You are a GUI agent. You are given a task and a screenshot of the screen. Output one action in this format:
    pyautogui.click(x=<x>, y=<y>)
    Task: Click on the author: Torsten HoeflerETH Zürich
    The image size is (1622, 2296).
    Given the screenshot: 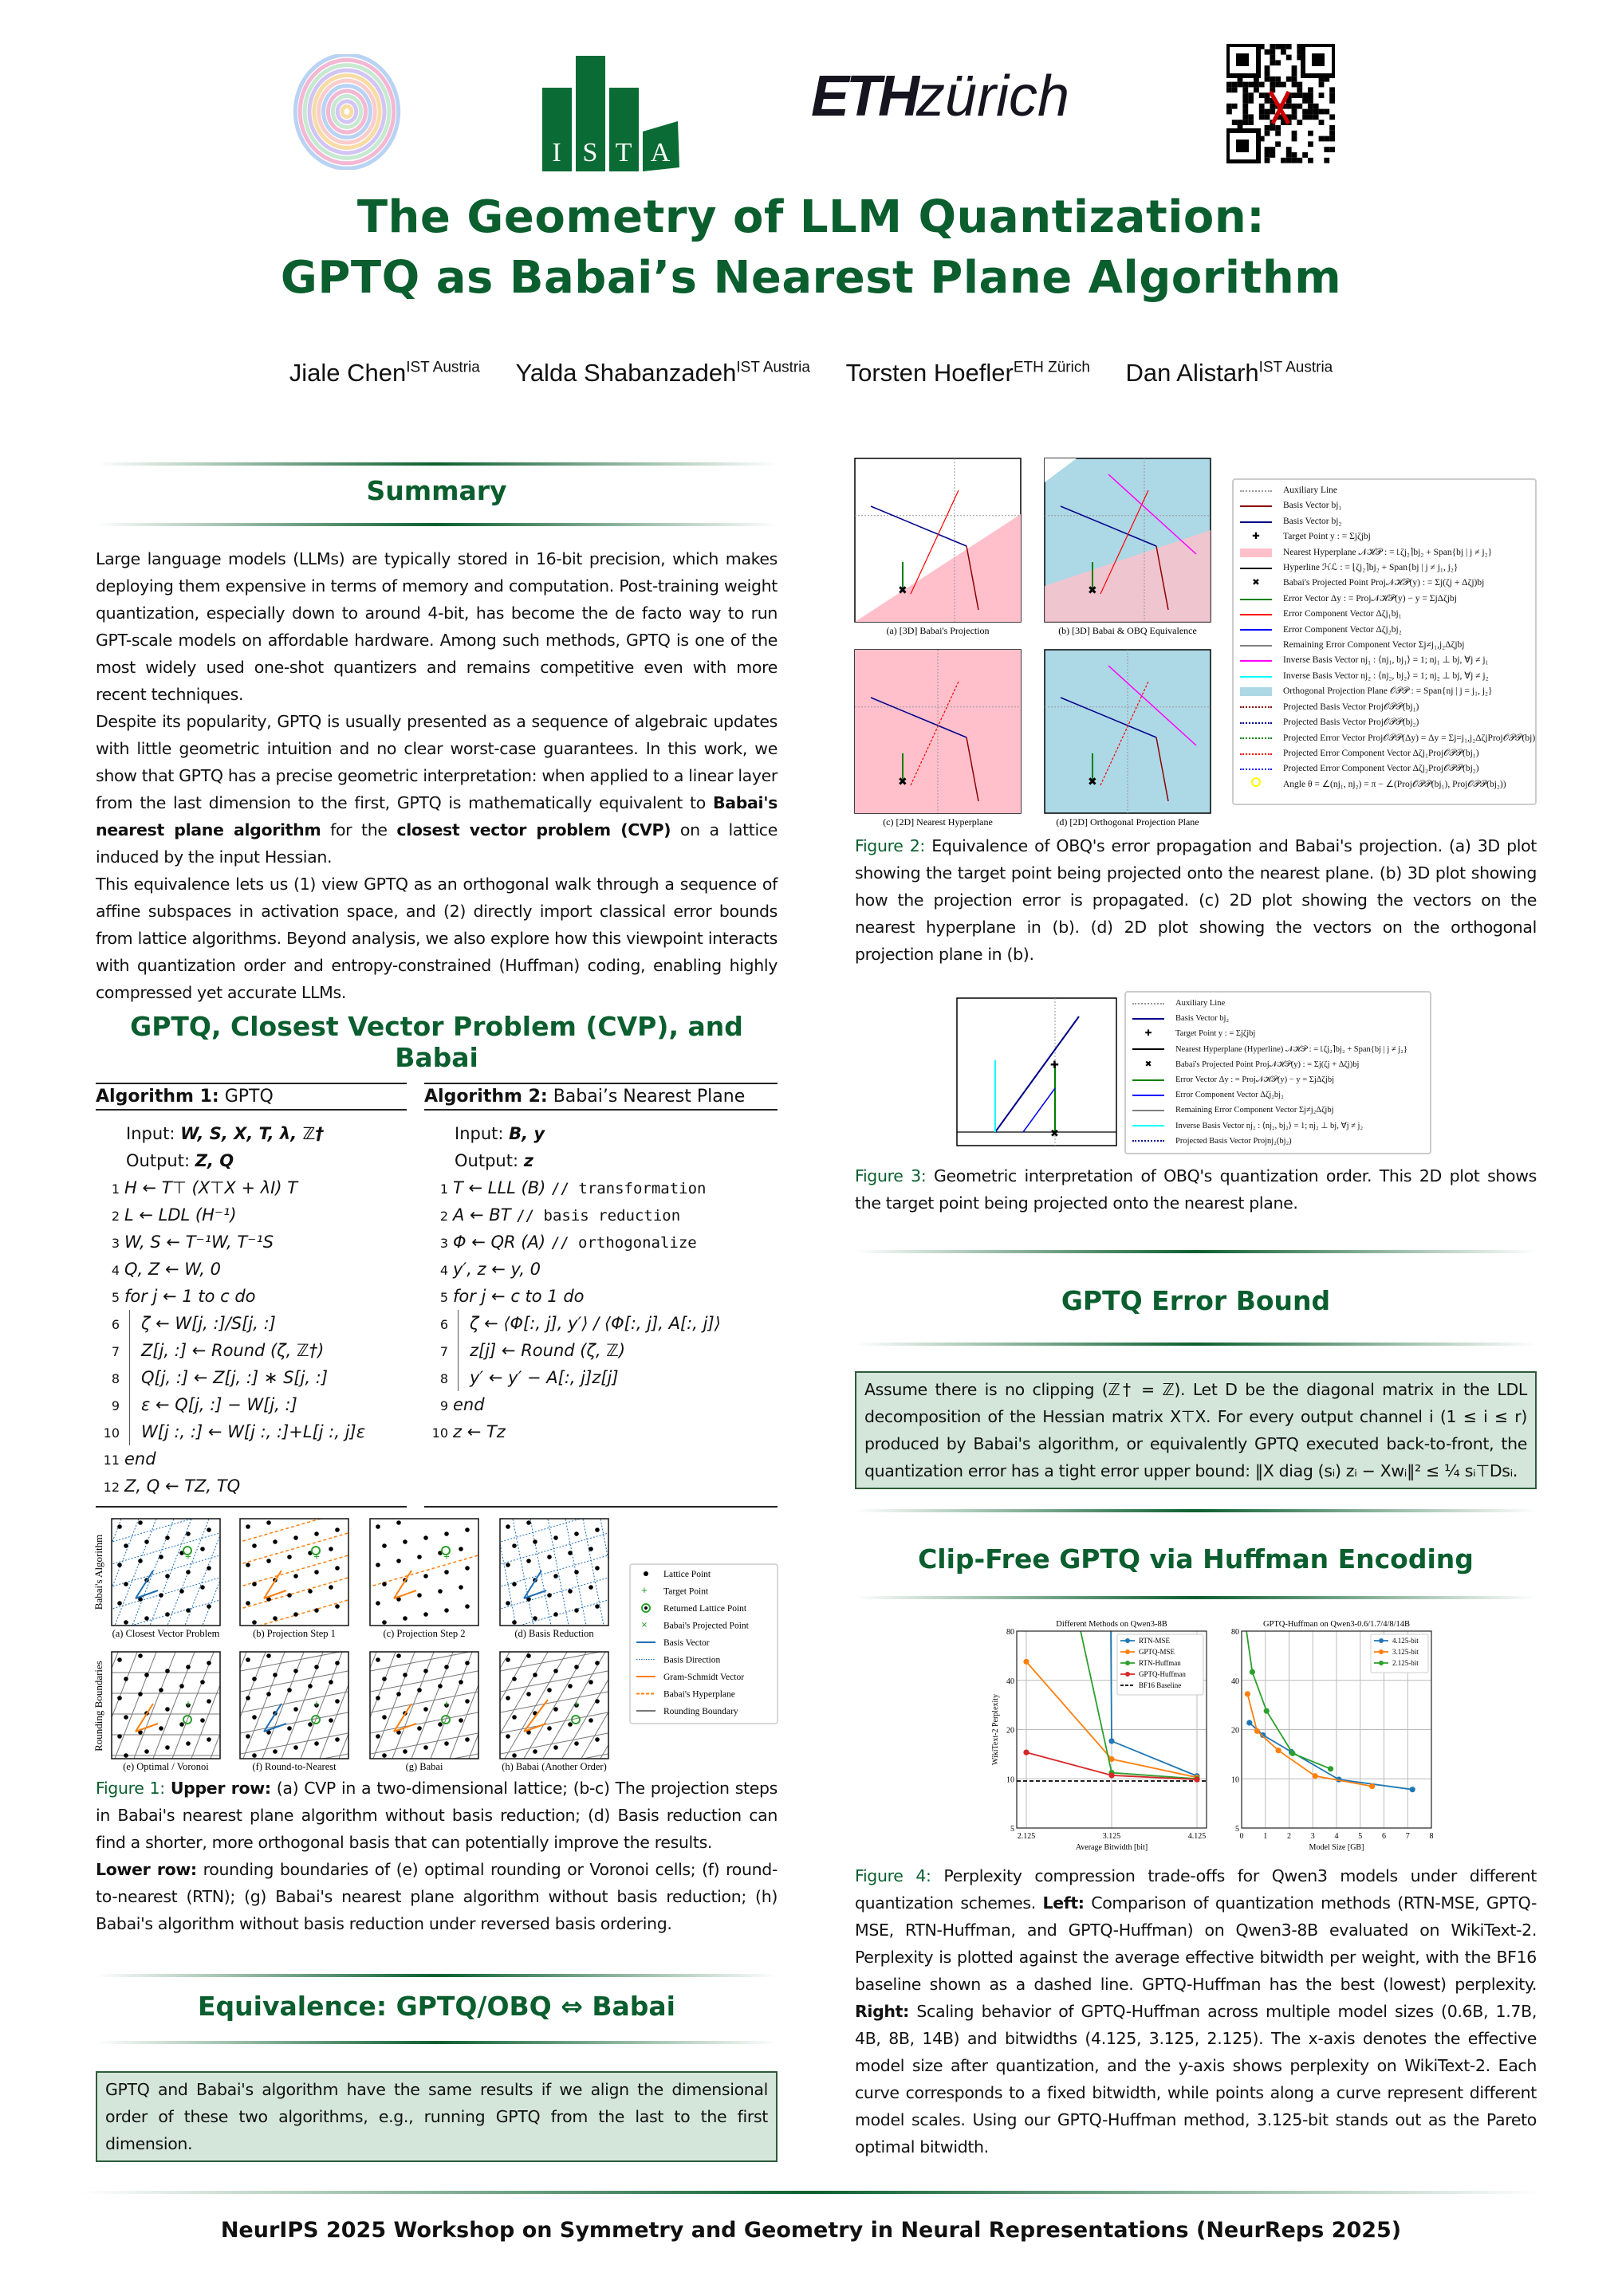 What is the action you would take?
    pyautogui.click(x=968, y=373)
    